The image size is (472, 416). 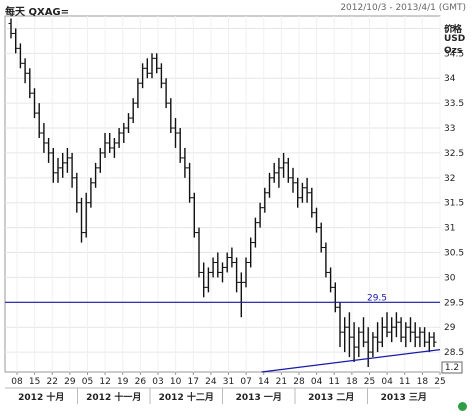 What do you see at coordinates (454, 254) in the screenshot?
I see `y-tick-label: 30.5` at bounding box center [454, 254].